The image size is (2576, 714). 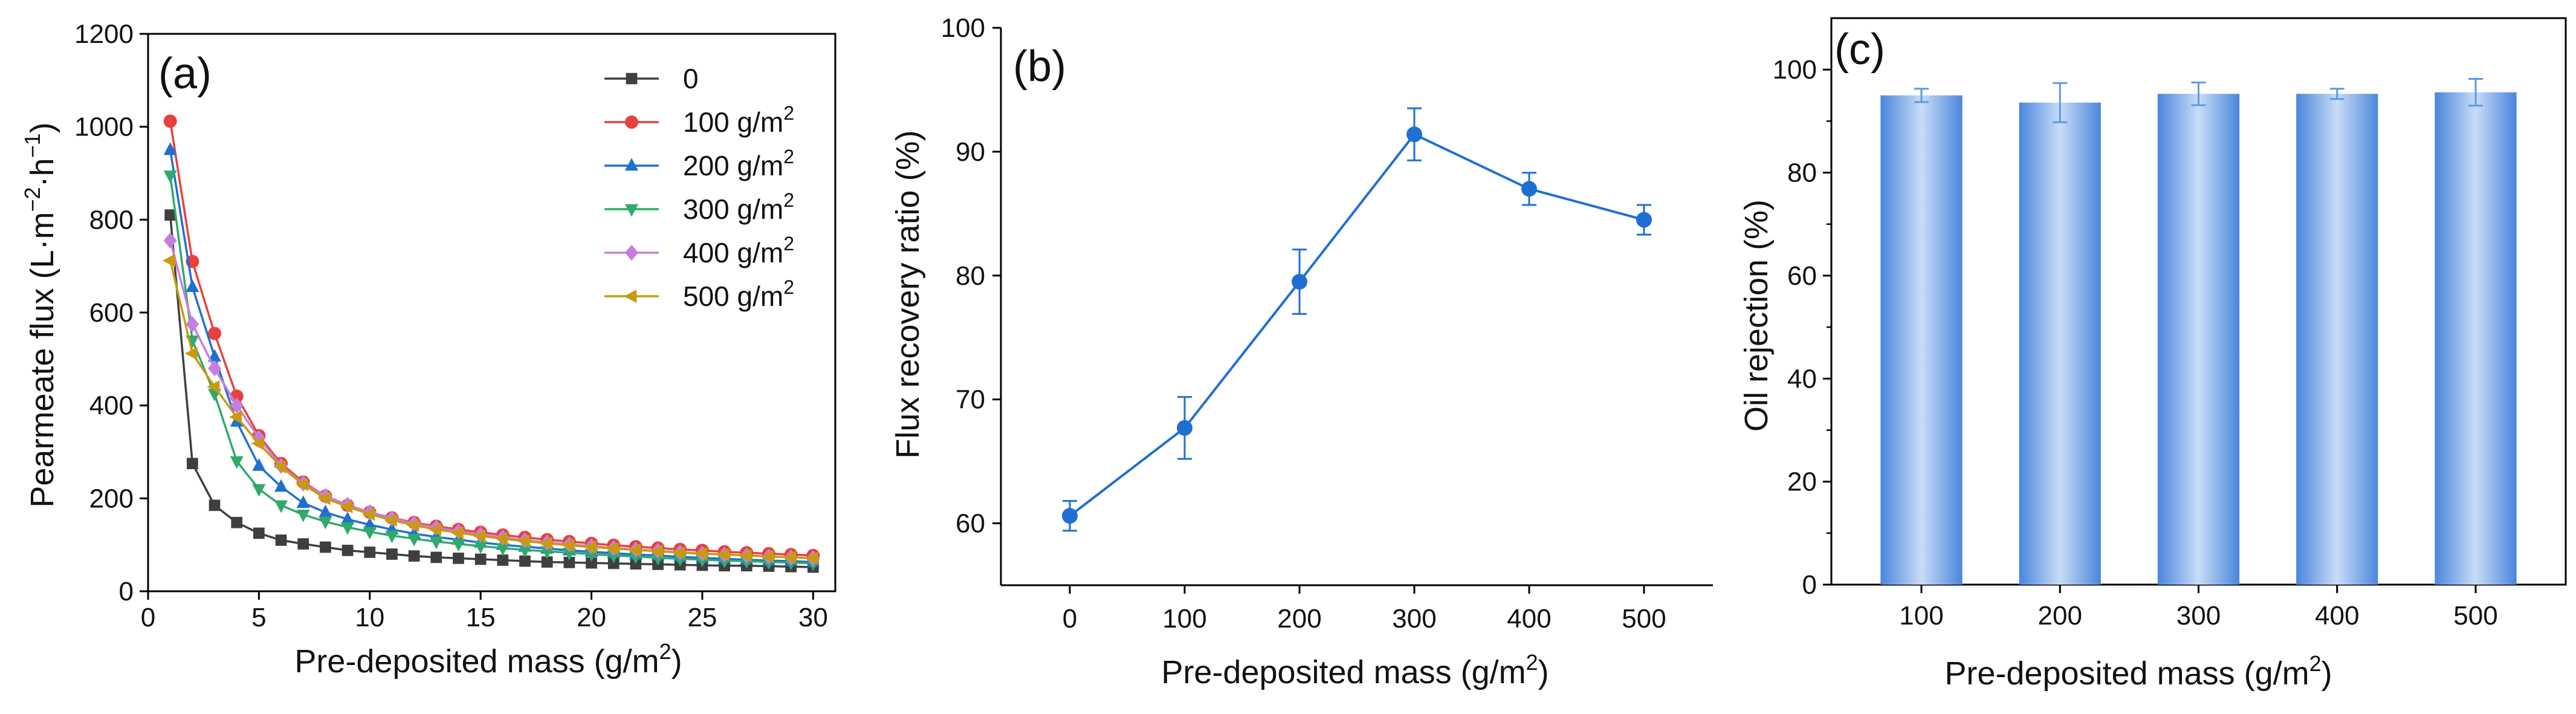 What do you see at coordinates (1756, 316) in the screenshot?
I see `panel-c-y-axis-title: Oil rejection (%)` at bounding box center [1756, 316].